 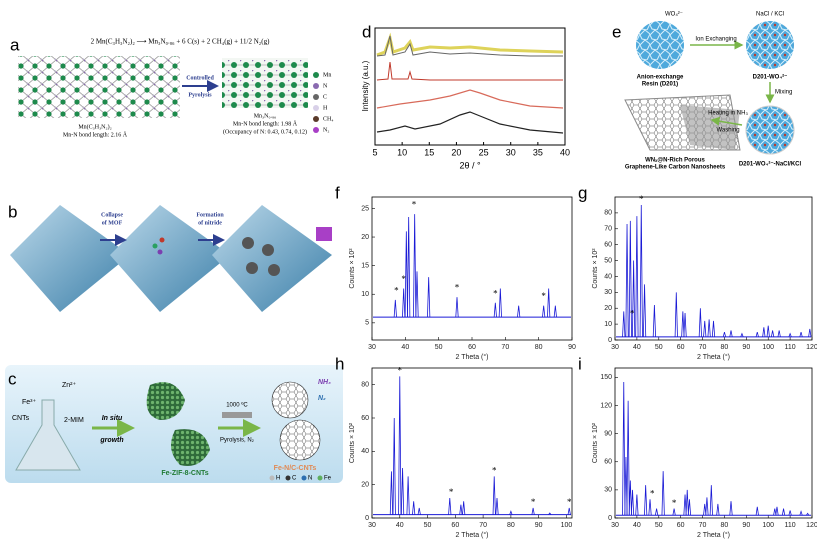 I want to click on caption: Mn-N bond length: 1.98 Å, so click(x=265, y=123).